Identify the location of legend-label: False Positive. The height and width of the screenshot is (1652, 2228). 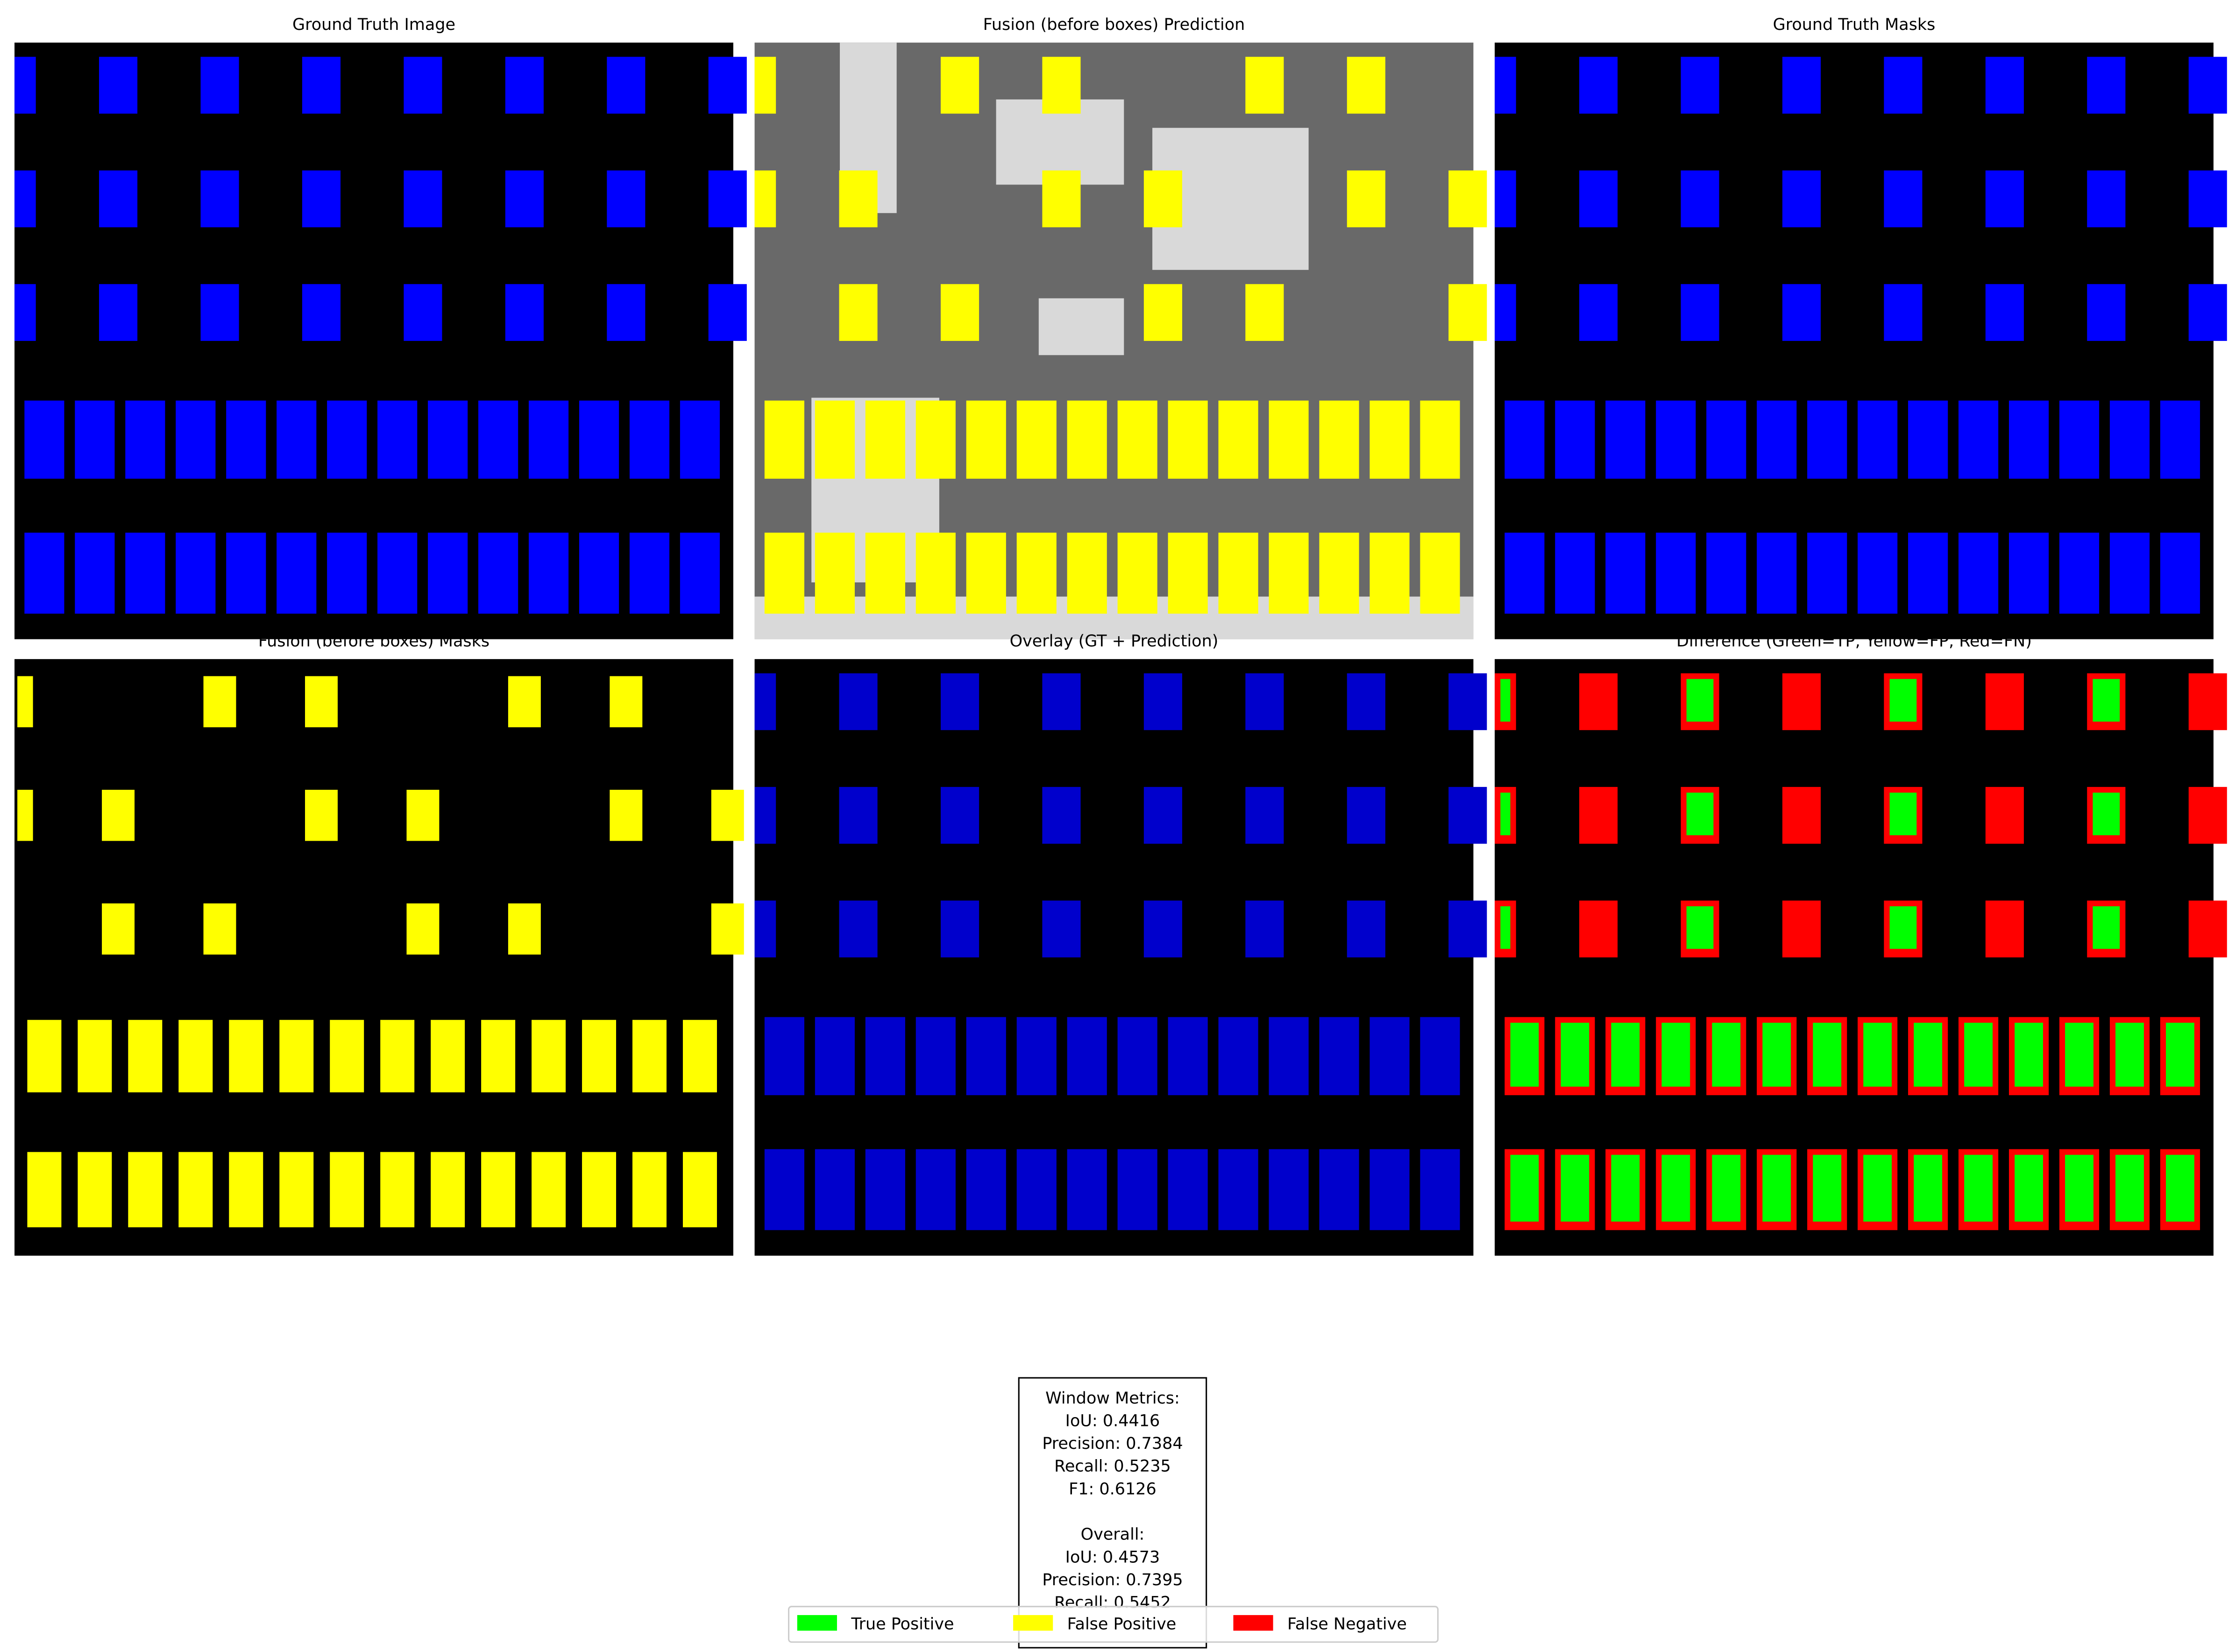
(1122, 1624).